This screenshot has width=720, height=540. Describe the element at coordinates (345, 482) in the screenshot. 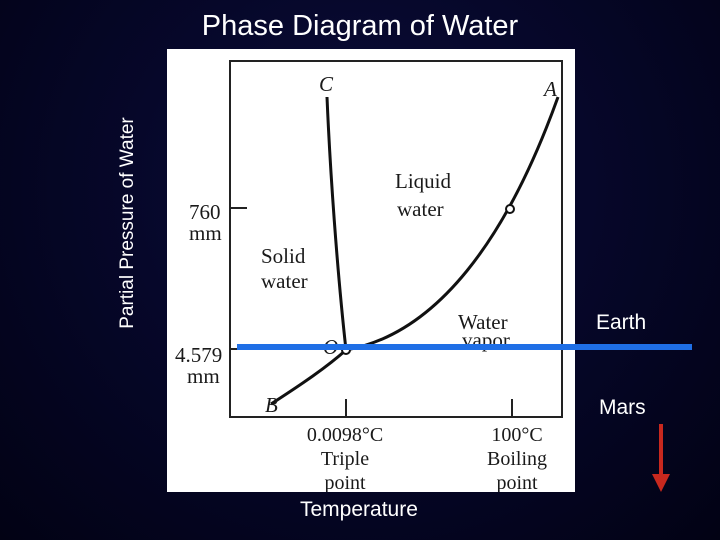

I see `xtick-triple-line3: point` at that location.